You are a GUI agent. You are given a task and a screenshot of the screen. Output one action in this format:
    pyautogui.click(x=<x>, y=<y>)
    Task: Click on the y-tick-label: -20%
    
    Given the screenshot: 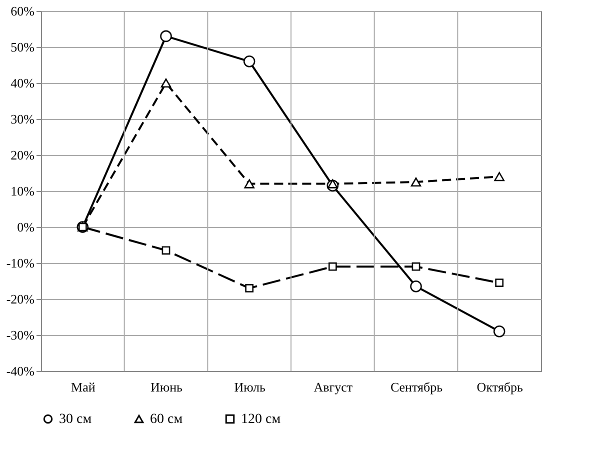 What is the action you would take?
    pyautogui.click(x=20, y=299)
    